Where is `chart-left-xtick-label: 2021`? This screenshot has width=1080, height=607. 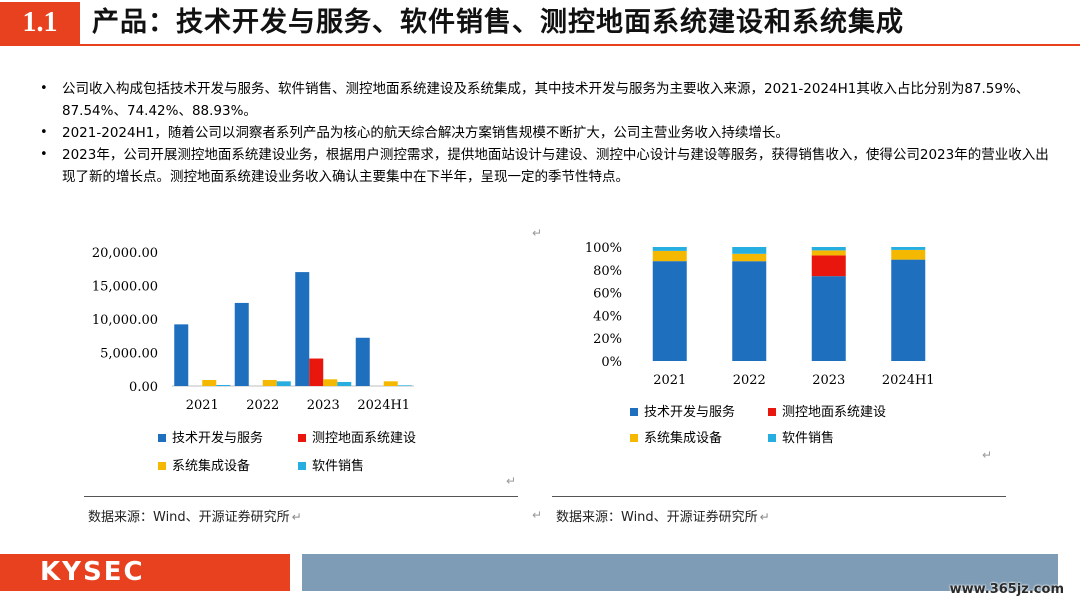 chart-left-xtick-label: 2021 is located at coordinates (202, 405).